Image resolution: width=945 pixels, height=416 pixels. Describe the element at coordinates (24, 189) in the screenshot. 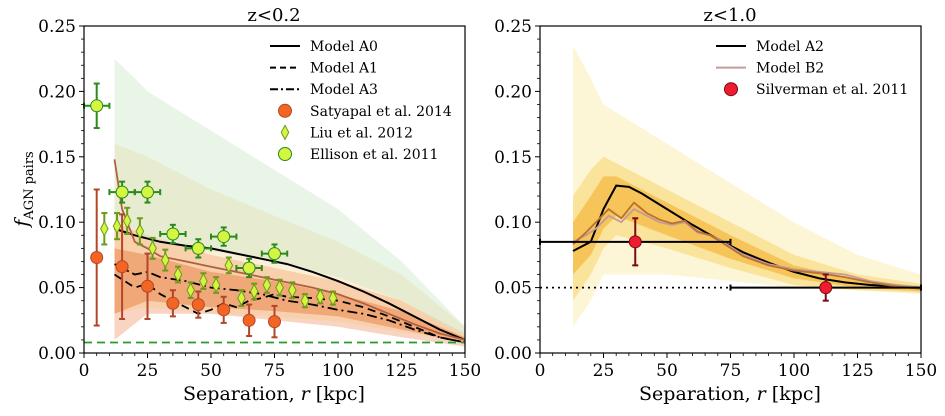

I see `panel-left-y-axis-label: fAGN pairs` at that location.